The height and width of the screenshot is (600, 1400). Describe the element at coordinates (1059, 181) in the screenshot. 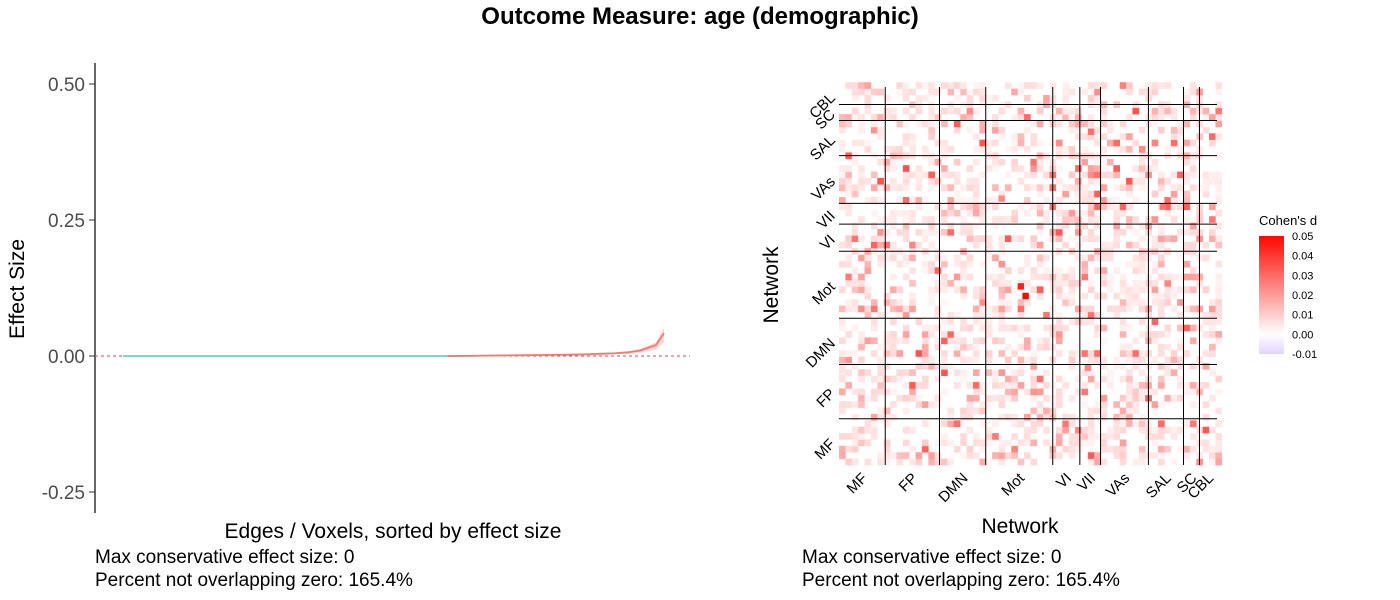

I see `heatmap-cell-VAs-VI` at that location.